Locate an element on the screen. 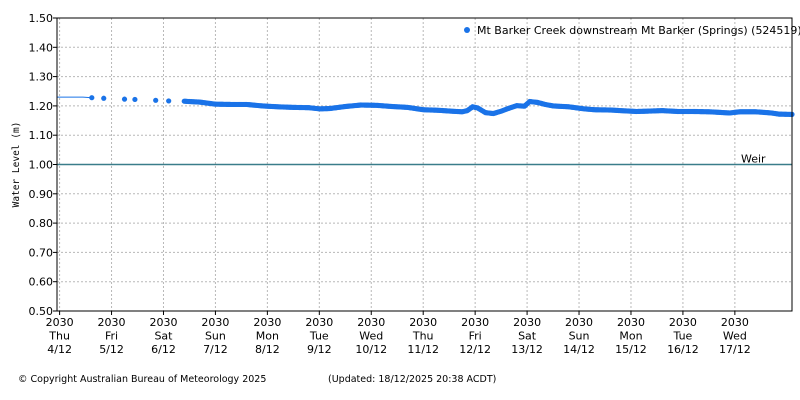 This screenshot has width=800, height=400. y-tick-label: 0.60 is located at coordinates (41, 282).